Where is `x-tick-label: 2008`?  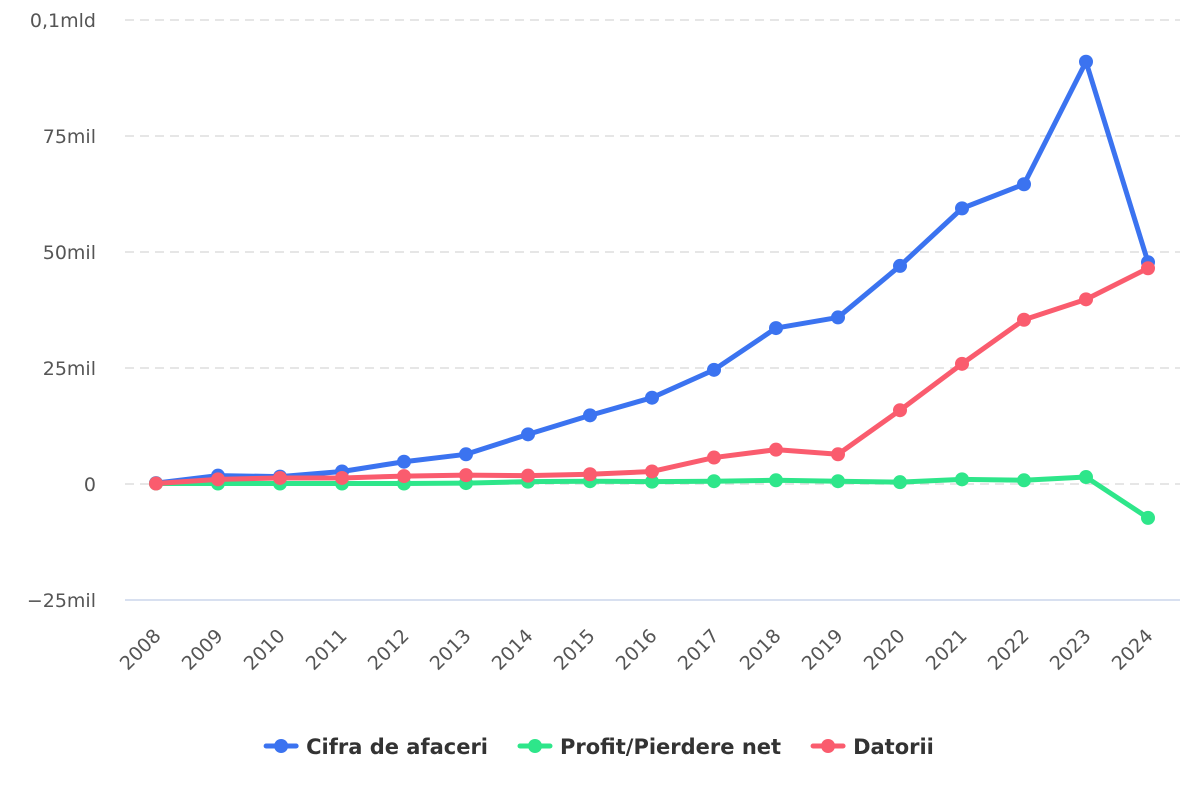 x-tick-label: 2008 is located at coordinates (141, 650).